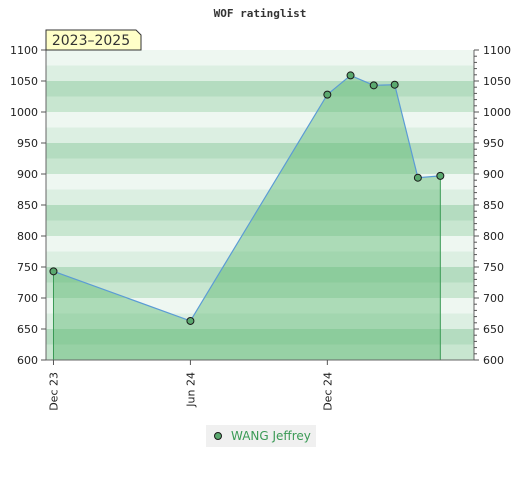  What do you see at coordinates (497, 81) in the screenshot?
I see `y-tick-label-right: 1050` at bounding box center [497, 81].